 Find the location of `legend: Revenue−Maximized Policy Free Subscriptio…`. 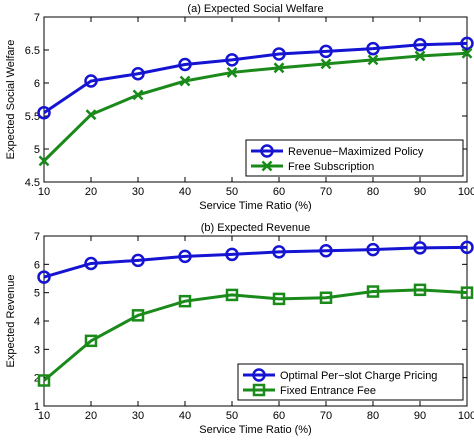

legend: Revenue−Maximized Policy Free Subscriptio… is located at coordinates (354, 158).